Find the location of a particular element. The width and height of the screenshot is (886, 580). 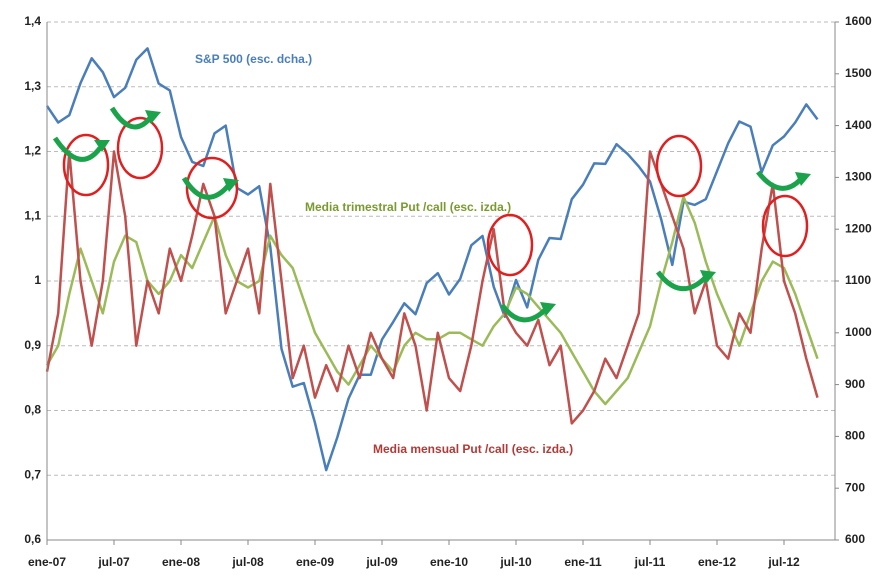

y2-tick-label: 1500 is located at coordinates (858, 73).